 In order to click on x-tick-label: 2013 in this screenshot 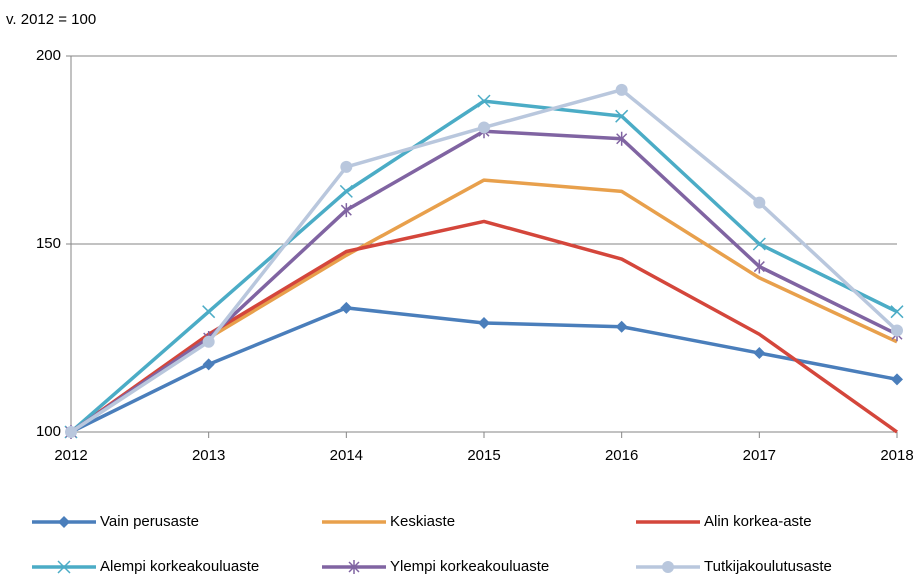, I will do `click(208, 455)`.